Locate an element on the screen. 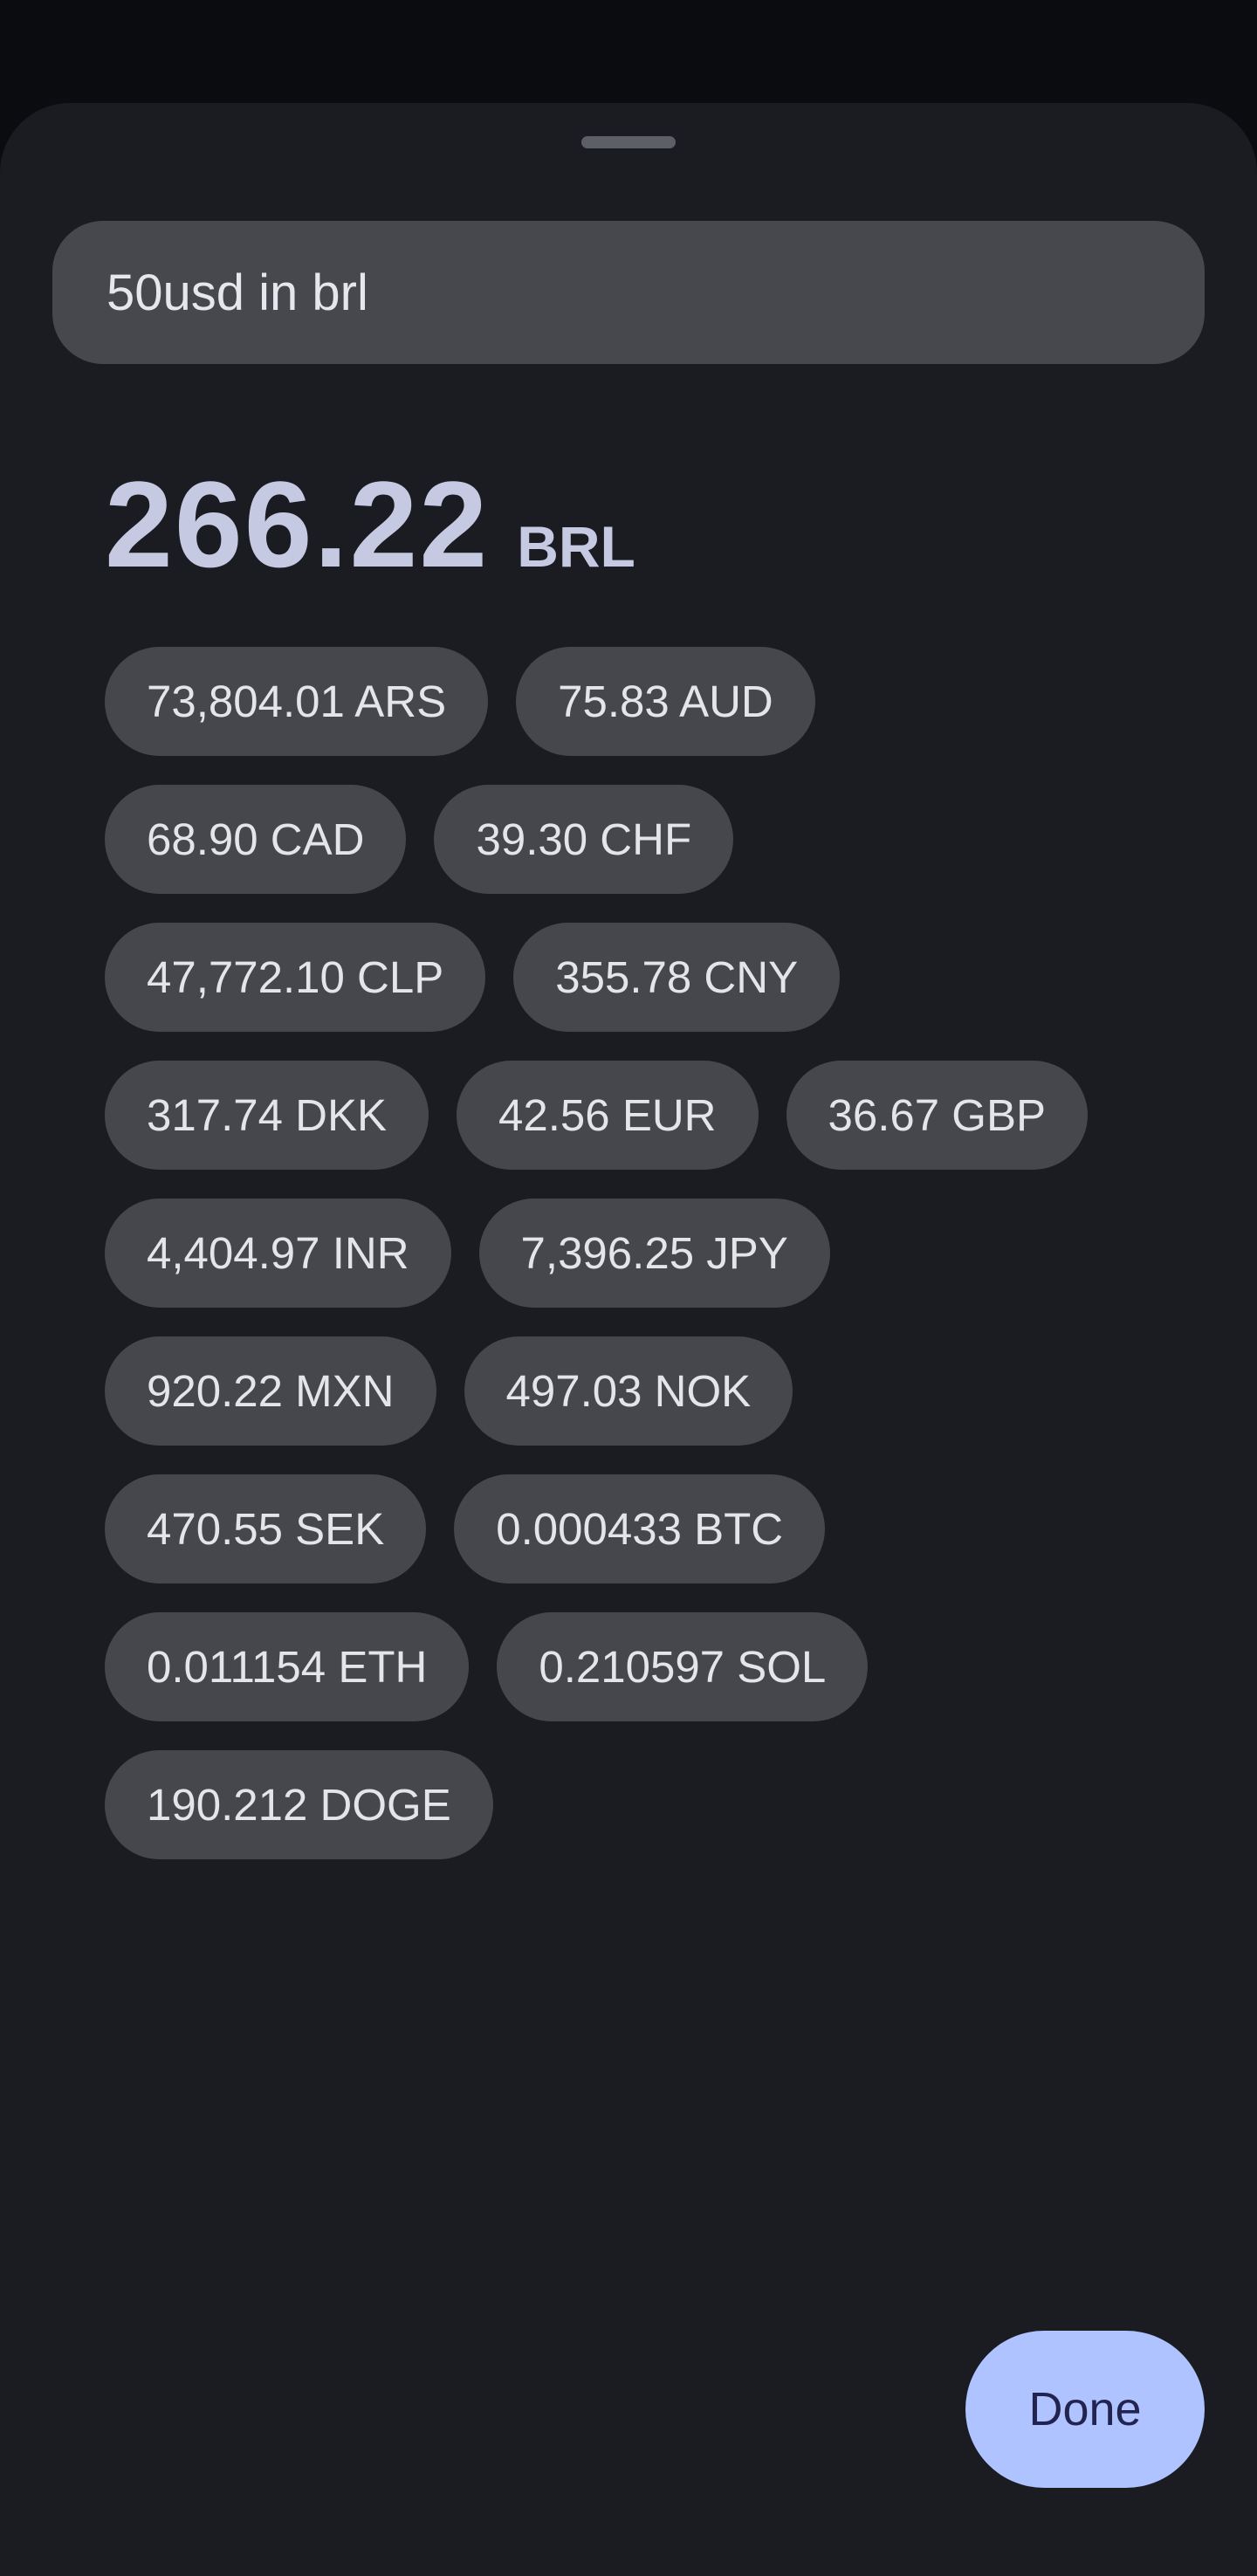  chip-row: 470.55 SEK 0.000433 BTC is located at coordinates (628, 1528).